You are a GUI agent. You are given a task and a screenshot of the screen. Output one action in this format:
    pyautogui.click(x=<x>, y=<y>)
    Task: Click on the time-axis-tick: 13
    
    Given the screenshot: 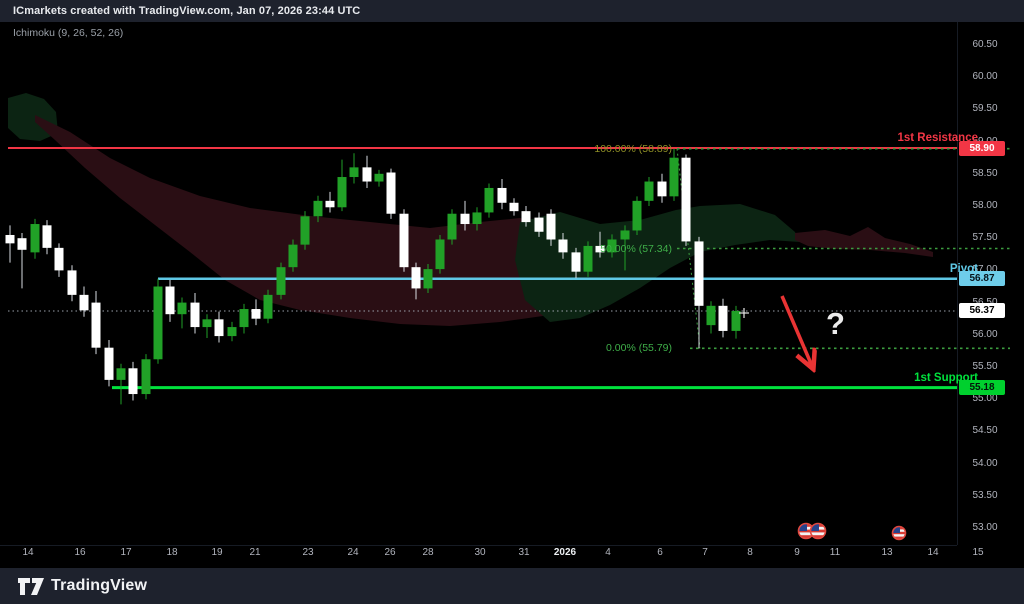 What is the action you would take?
    pyautogui.click(x=887, y=552)
    